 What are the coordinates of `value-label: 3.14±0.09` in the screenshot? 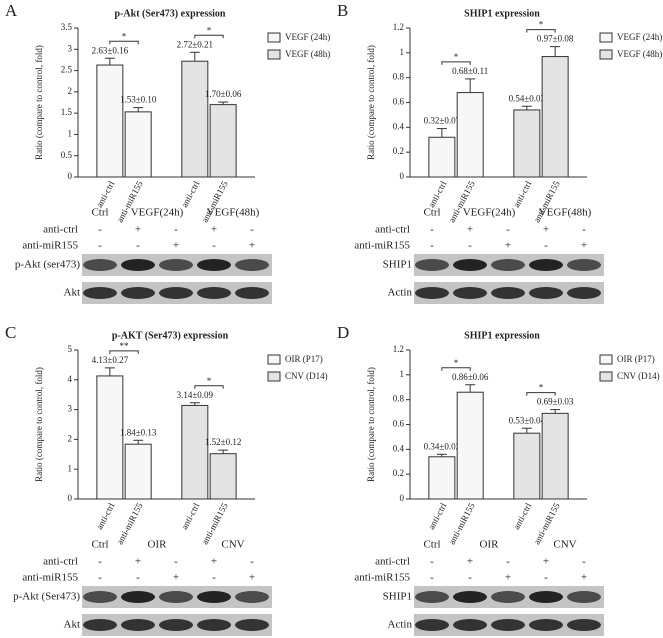 It's located at (195, 395).